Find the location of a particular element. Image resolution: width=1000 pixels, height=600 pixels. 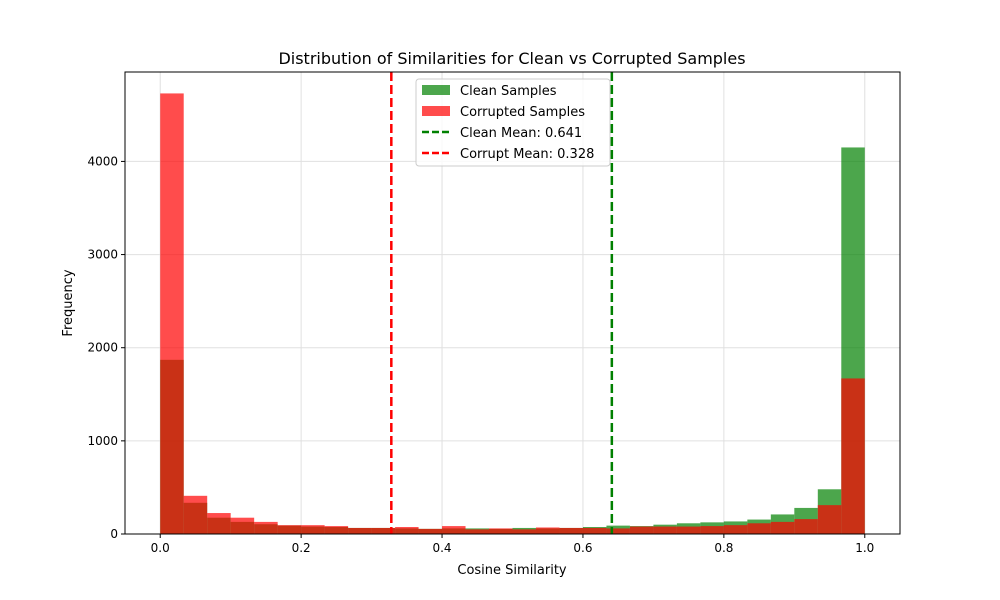

legend-clean-samples-label: Clean Samples is located at coordinates (508, 91).